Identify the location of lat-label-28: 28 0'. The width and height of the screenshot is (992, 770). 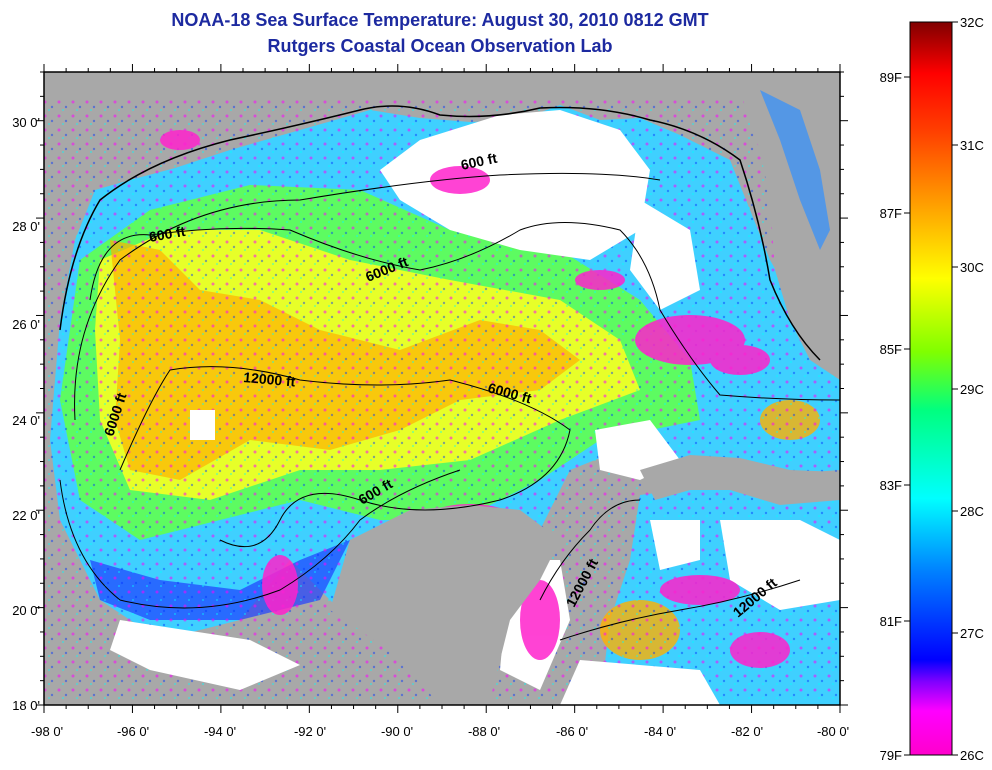
(26, 226).